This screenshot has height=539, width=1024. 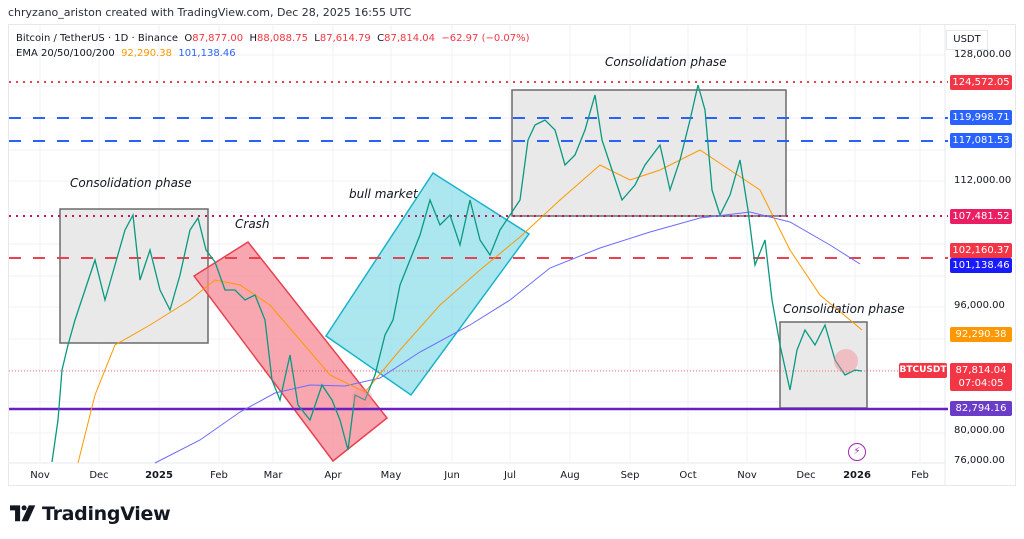 What do you see at coordinates (981, 82) in the screenshot?
I see `price-tag-resistance: 124,572.05` at bounding box center [981, 82].